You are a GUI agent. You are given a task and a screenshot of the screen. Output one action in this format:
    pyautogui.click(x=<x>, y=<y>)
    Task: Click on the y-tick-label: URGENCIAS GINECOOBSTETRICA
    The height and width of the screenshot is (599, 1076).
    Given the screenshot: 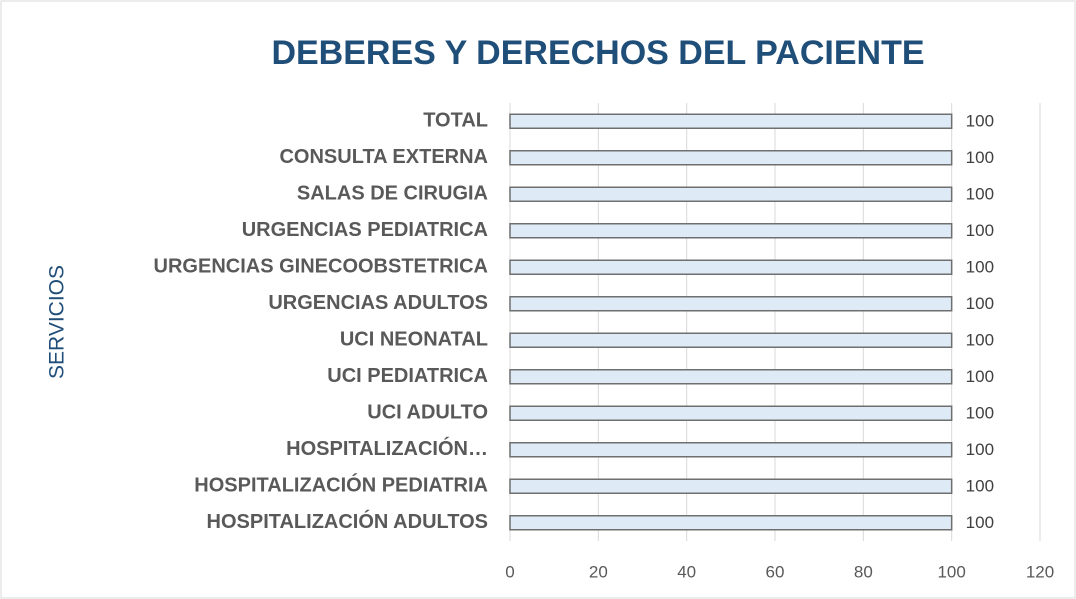 What is the action you would take?
    pyautogui.click(x=321, y=267)
    